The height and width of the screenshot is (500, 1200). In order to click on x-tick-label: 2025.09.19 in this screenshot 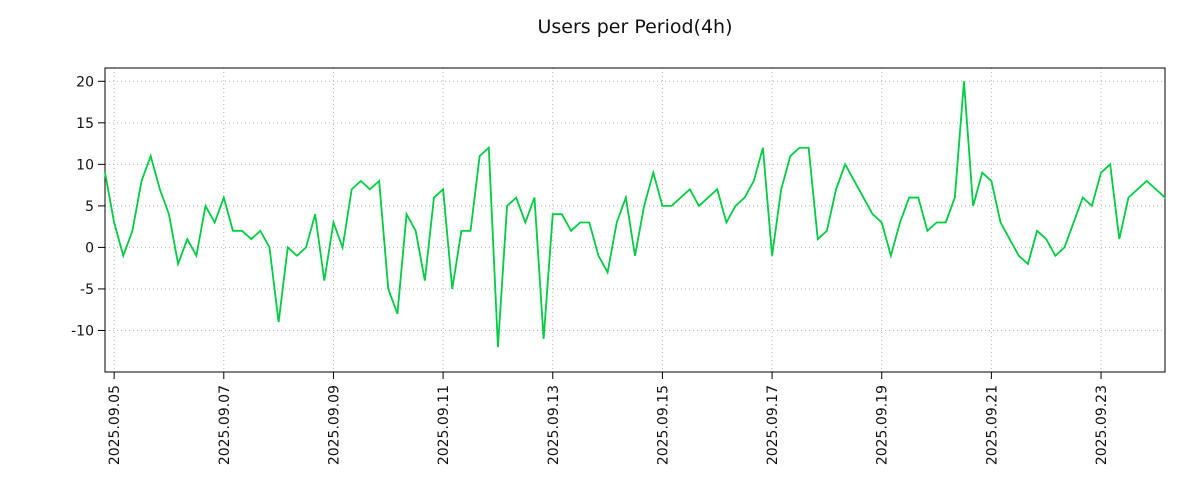, I will do `click(883, 425)`.